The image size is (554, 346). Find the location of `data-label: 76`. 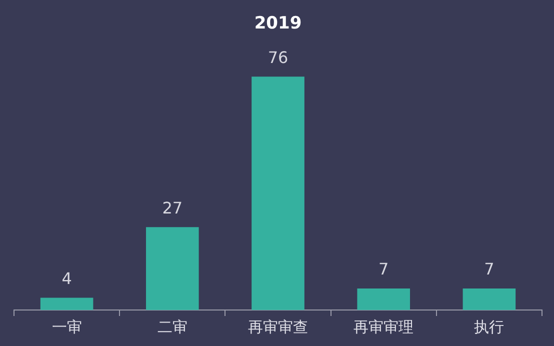

data-label: 76 is located at coordinates (278, 57).